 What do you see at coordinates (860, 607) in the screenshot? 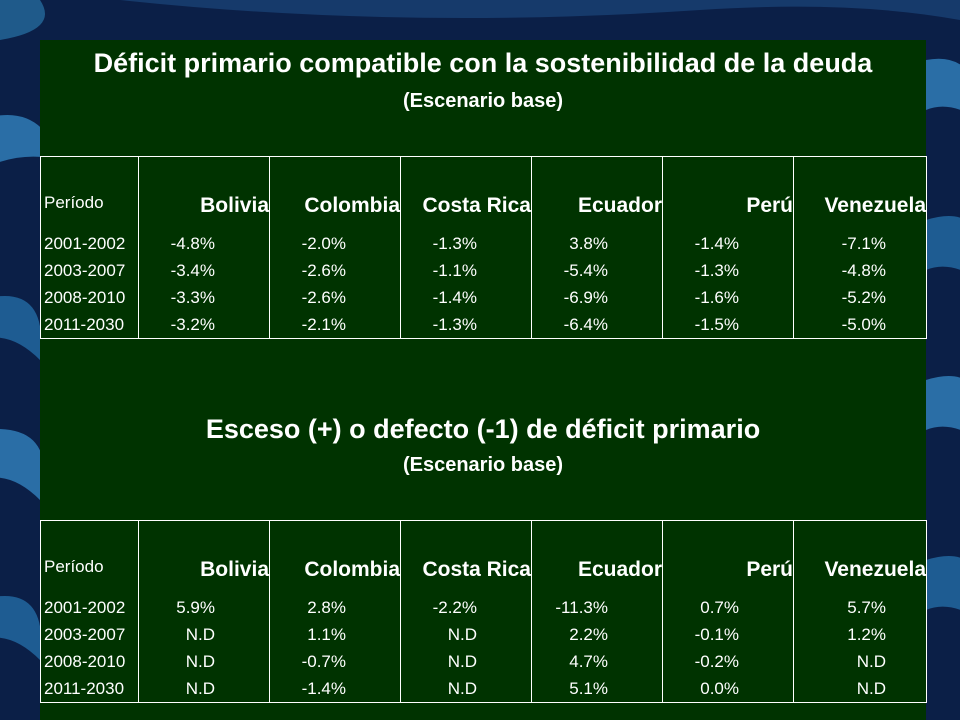
I see `value-cell: 5.7%` at bounding box center [860, 607].